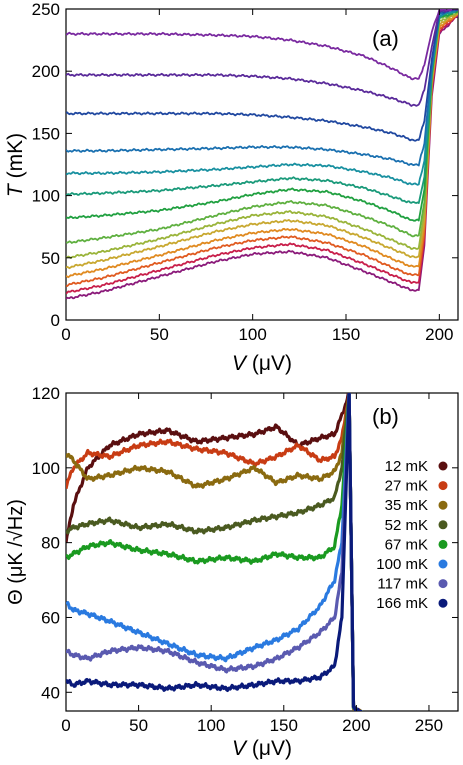 Image resolution: width=463 pixels, height=765 pixels. Describe the element at coordinates (406, 544) in the screenshot. I see `legend-label: 67 mK` at that location.